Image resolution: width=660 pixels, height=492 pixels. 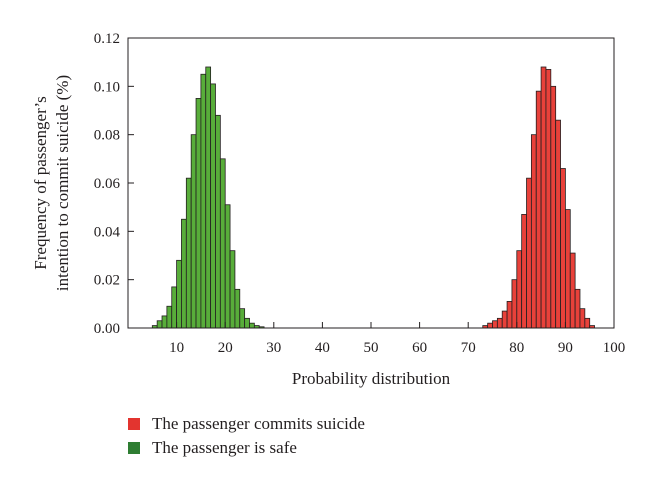 I want to click on x-tick-label: 60, so click(x=419, y=348).